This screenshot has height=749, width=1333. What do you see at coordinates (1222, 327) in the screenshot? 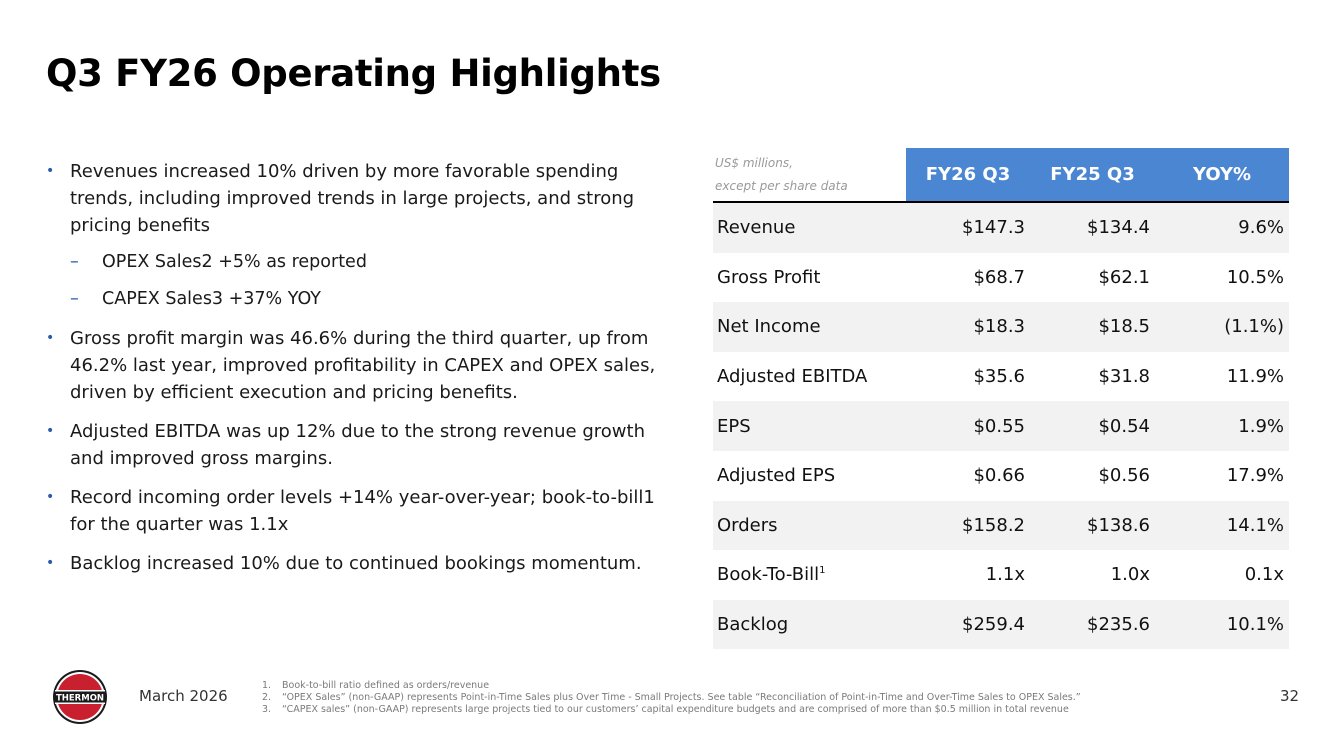
I see `cell-yoy: (1.1%)` at bounding box center [1222, 327].